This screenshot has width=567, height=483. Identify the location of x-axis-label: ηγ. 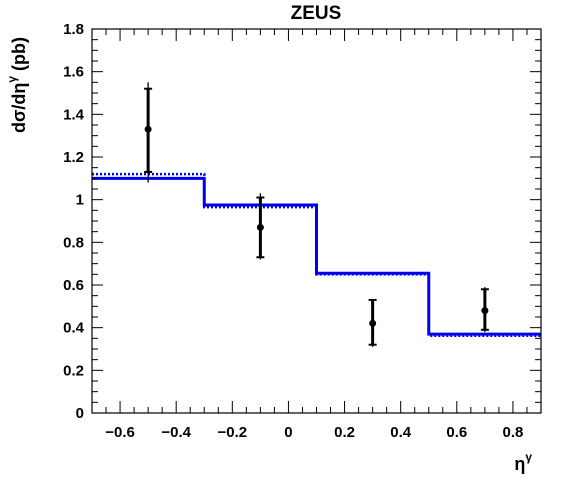
(523, 462).